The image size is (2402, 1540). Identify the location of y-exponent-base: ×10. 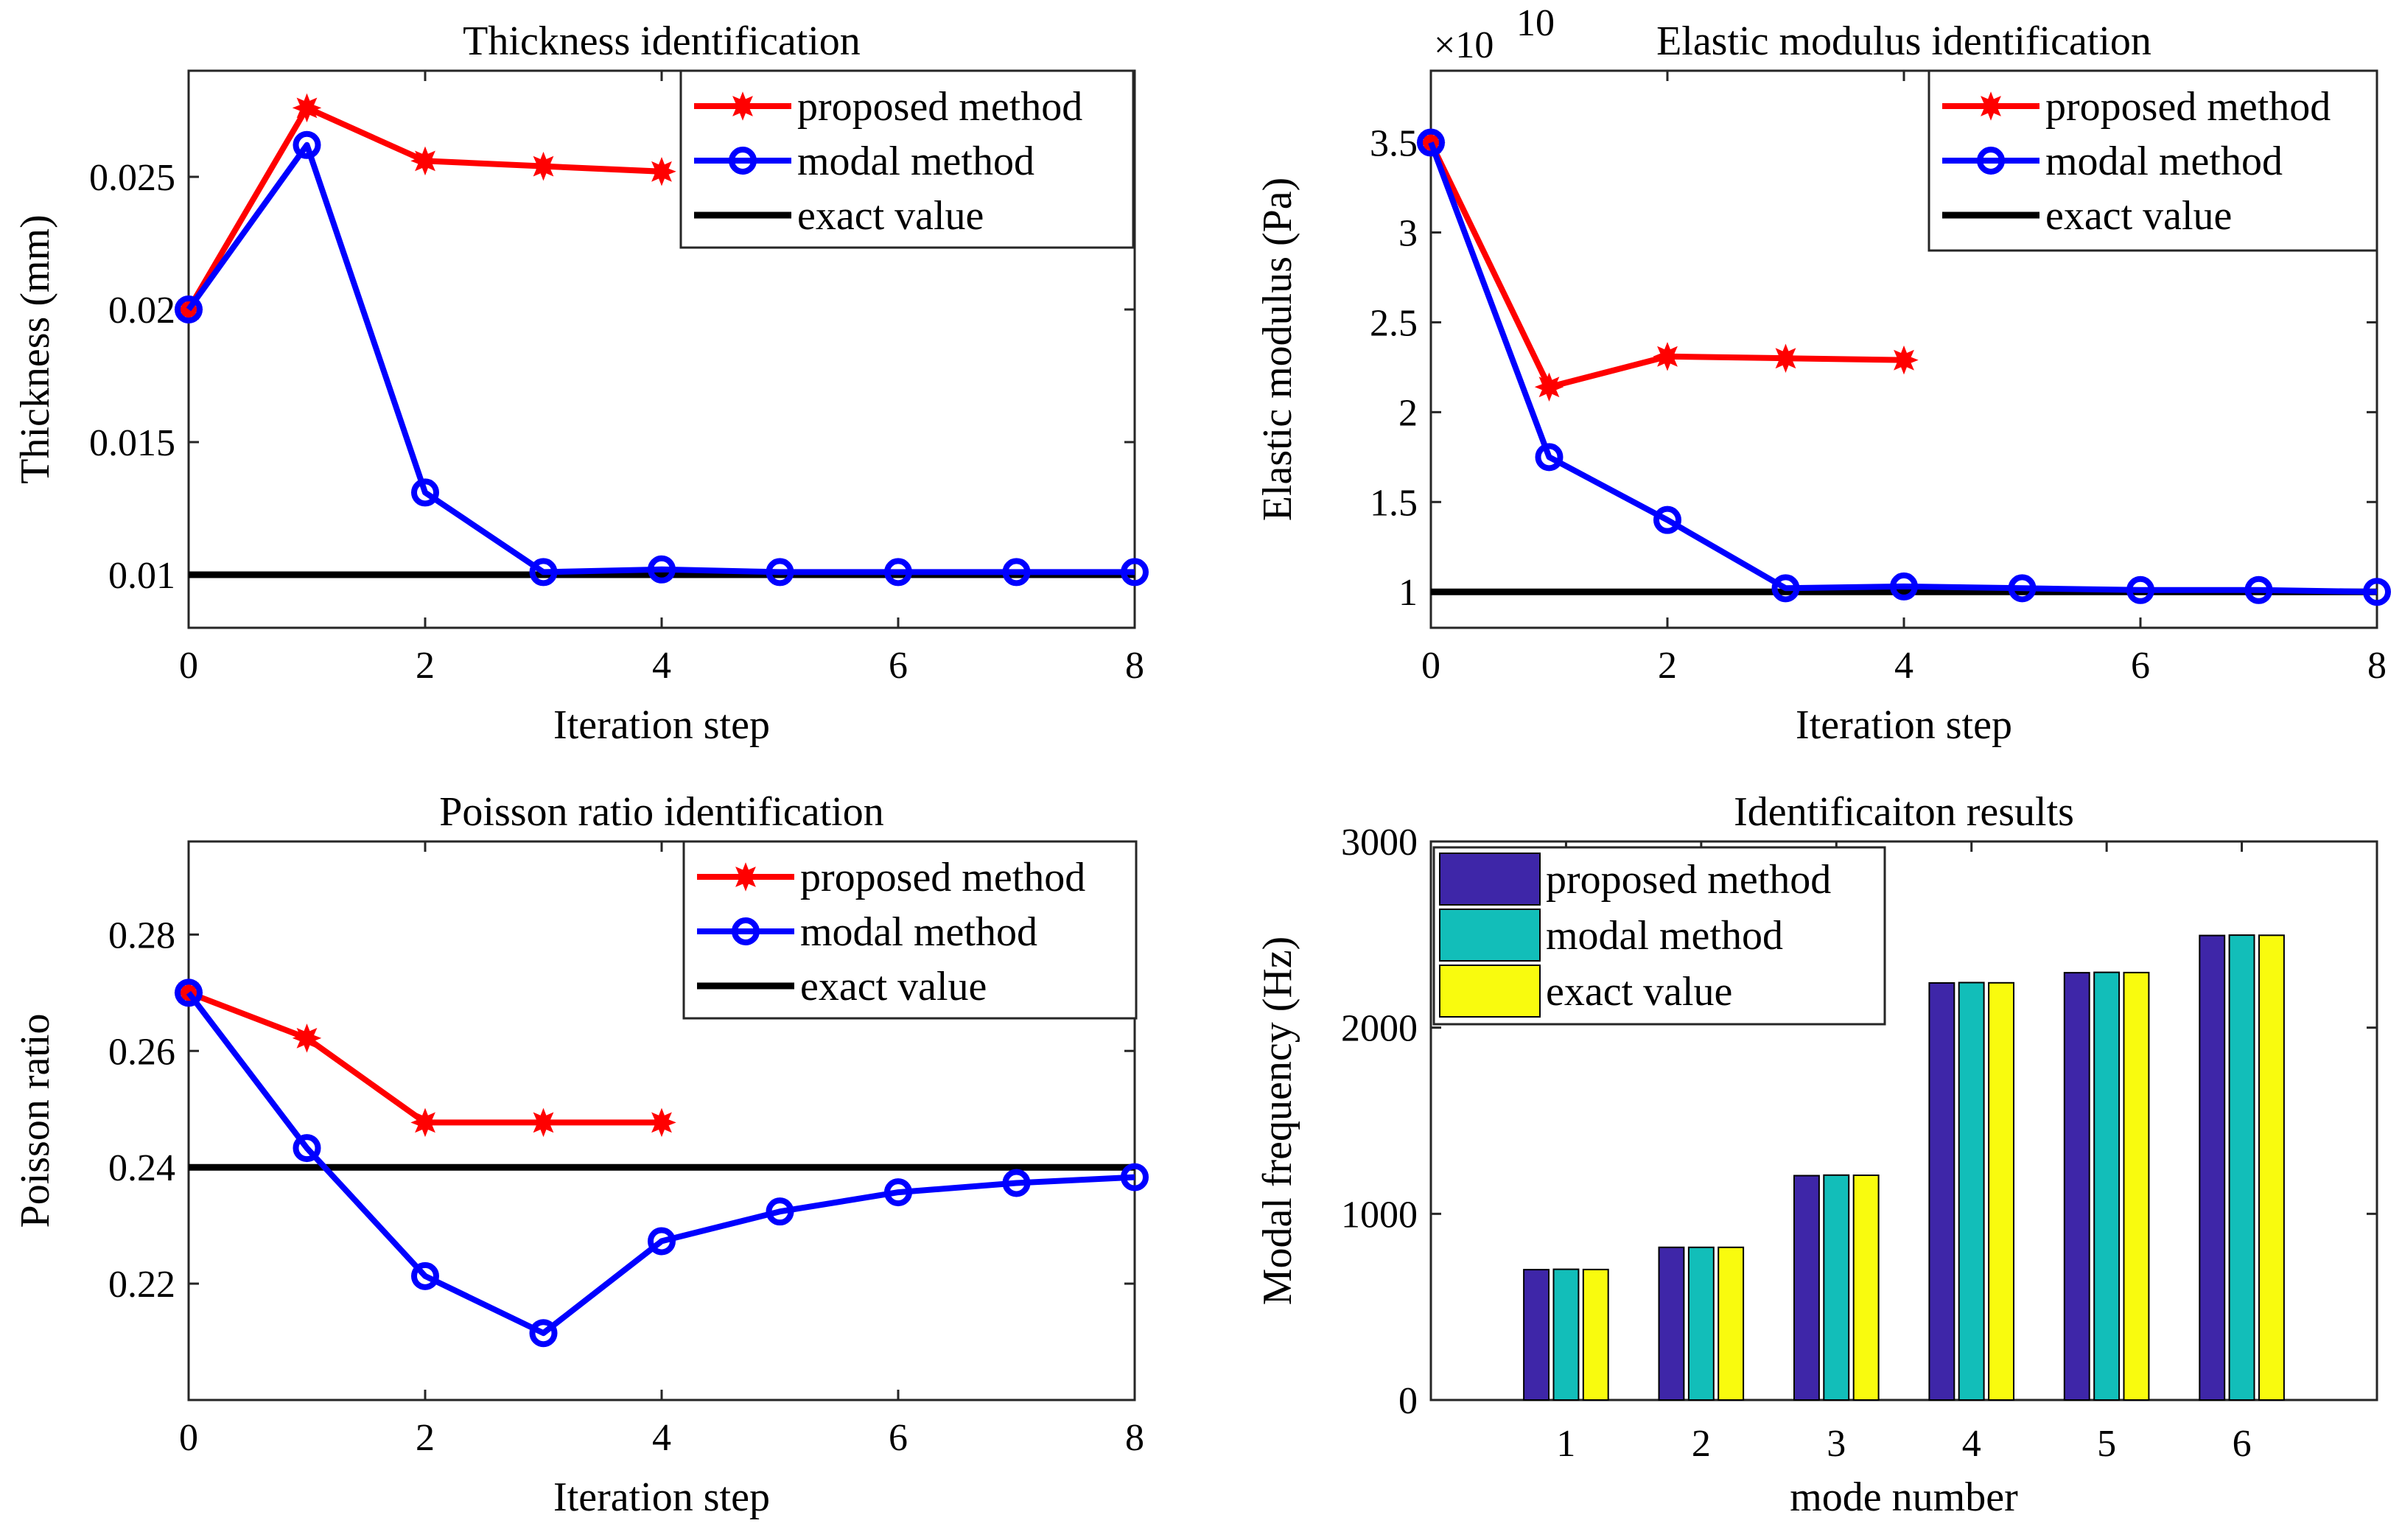
(1464, 45).